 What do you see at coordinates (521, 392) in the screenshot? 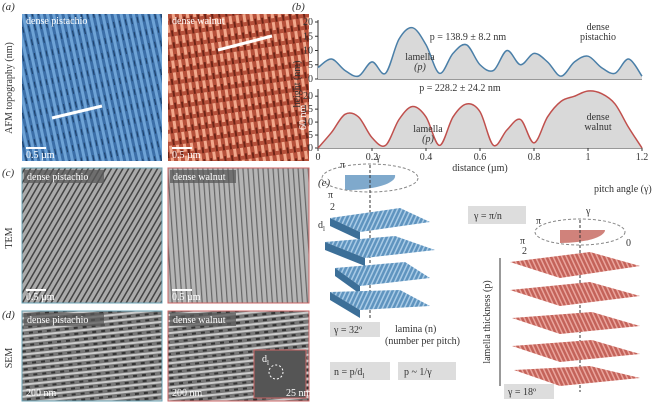
I see `gamma-right: γ = 18º` at bounding box center [521, 392].